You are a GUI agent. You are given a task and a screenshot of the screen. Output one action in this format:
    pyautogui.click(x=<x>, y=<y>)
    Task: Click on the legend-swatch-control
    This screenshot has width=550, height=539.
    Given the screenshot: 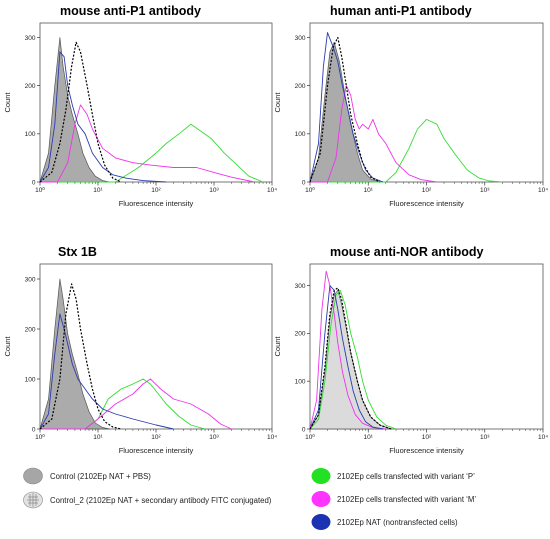 What is the action you would take?
    pyautogui.click(x=33, y=476)
    